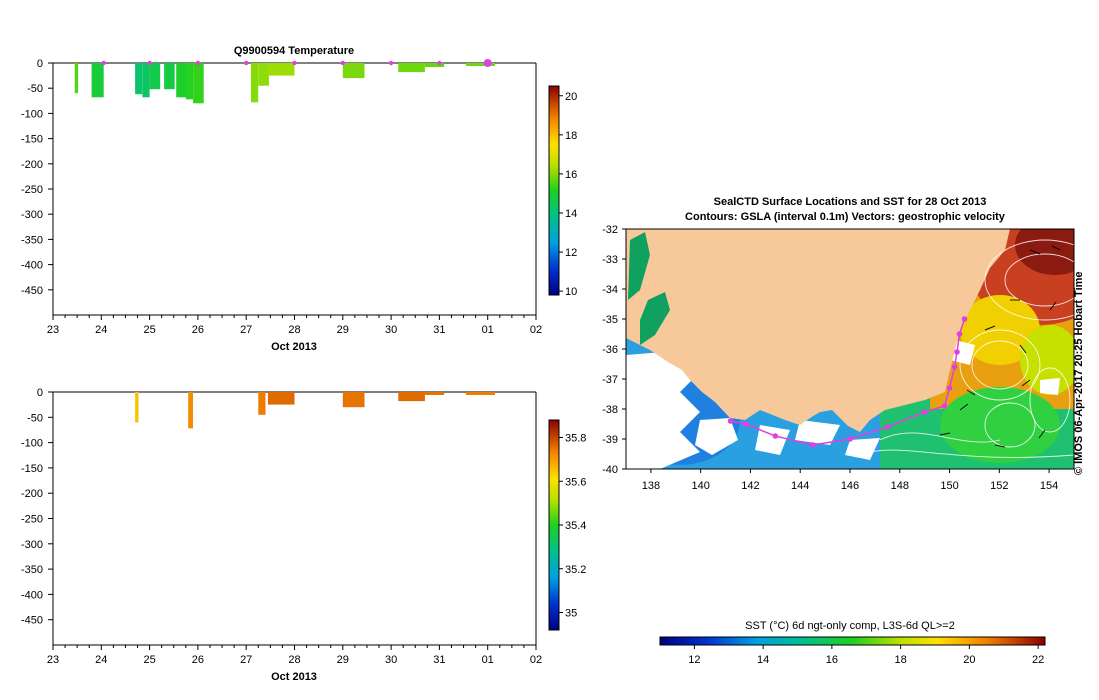 The width and height of the screenshot is (1099, 700). Describe the element at coordinates (901, 660) in the screenshot. I see `sst-tick-label: 18` at that location.